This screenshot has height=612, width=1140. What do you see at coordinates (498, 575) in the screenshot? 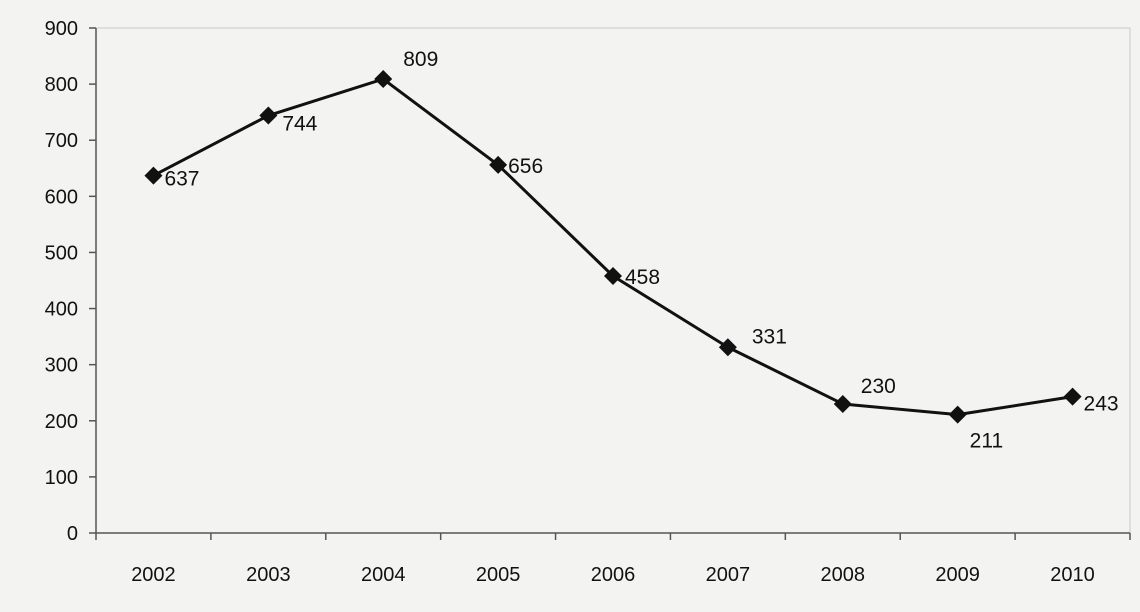
I see `x-tick-label: 2005` at bounding box center [498, 575].